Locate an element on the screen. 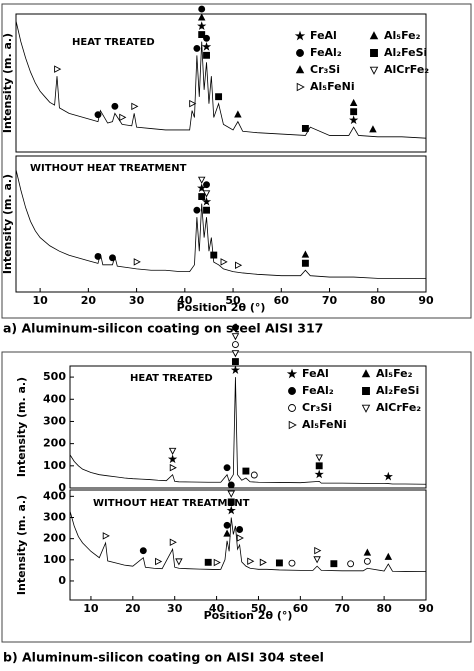 The image size is (474, 671). x-tick-label: 20 is located at coordinates (89, 300).